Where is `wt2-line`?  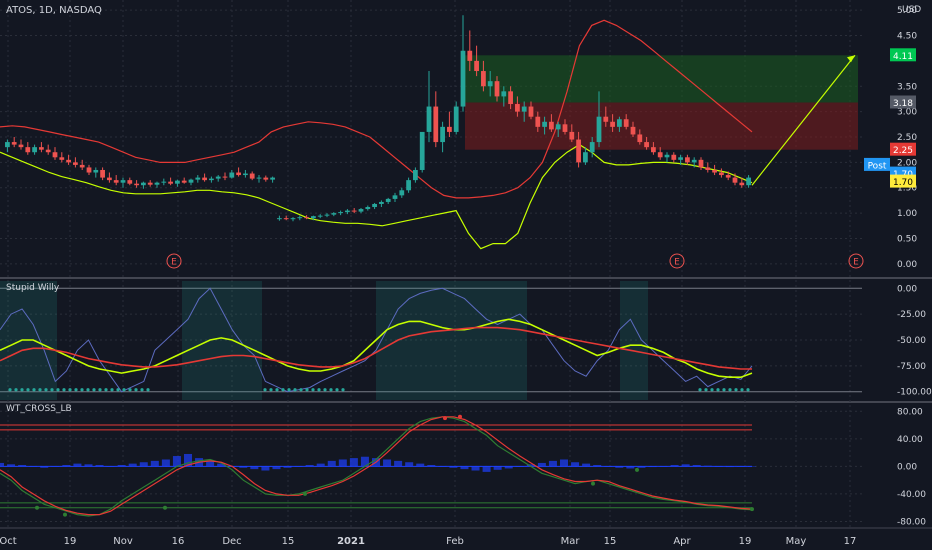 wt2-line is located at coordinates (376, 466).